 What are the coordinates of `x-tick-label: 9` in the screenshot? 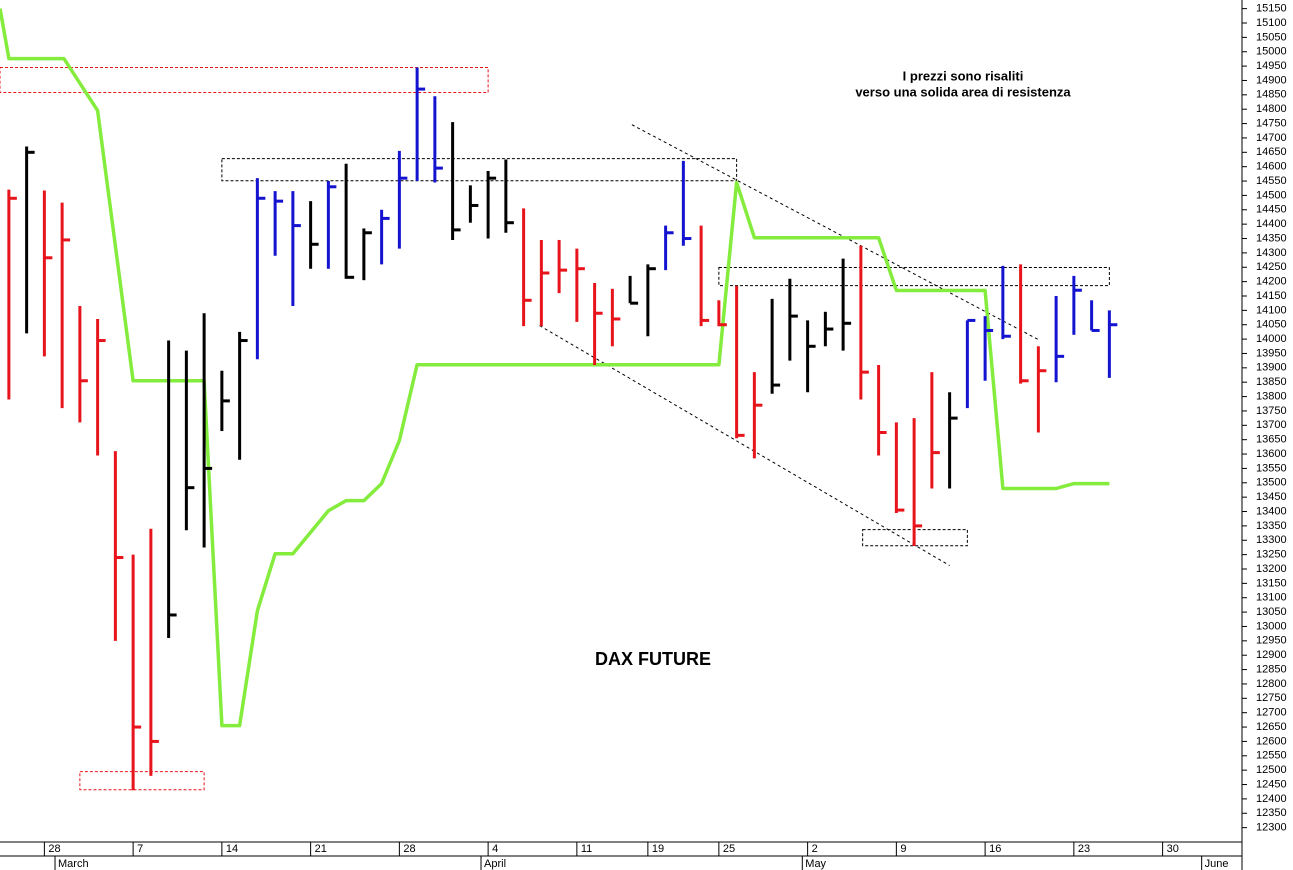 It's located at (903, 849).